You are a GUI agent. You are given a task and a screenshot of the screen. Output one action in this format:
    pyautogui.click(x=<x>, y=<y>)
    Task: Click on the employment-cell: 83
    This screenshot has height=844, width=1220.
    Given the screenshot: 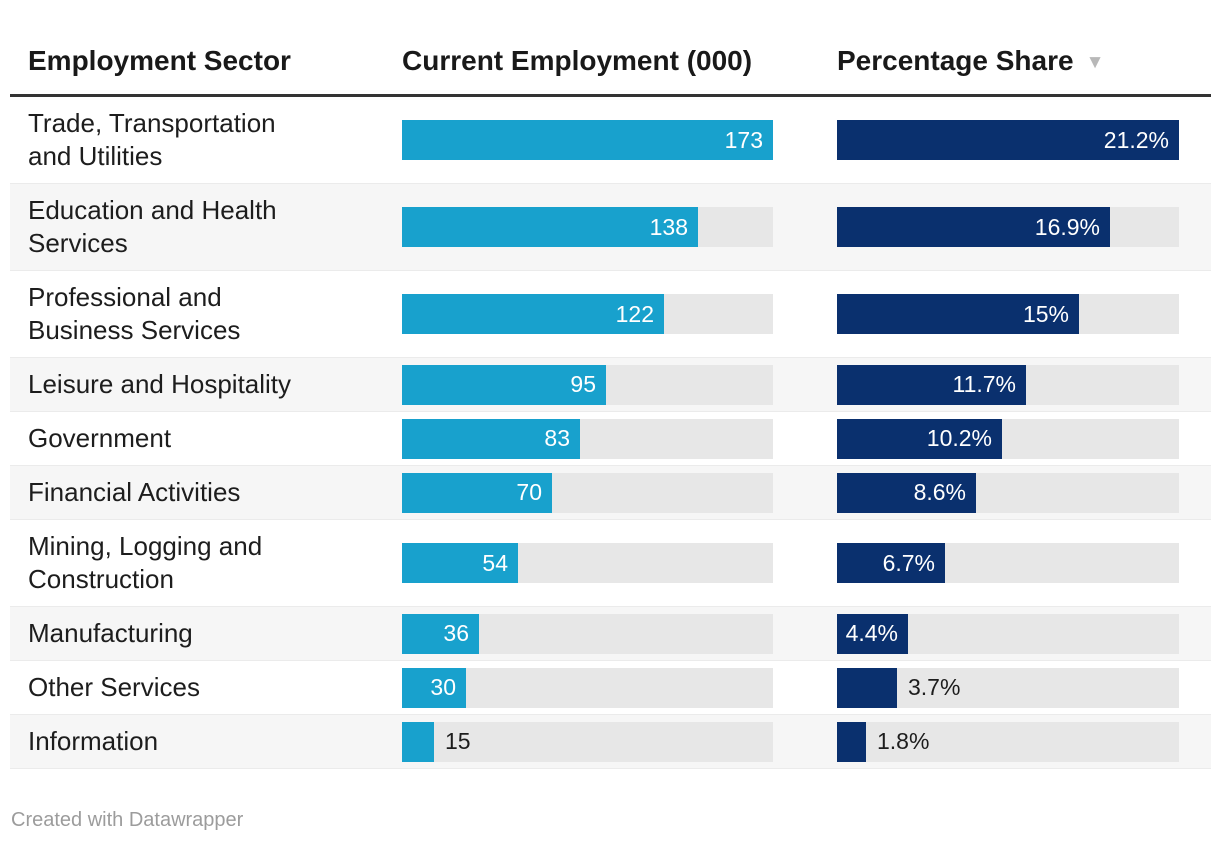 What is the action you would take?
    pyautogui.click(x=619, y=438)
    